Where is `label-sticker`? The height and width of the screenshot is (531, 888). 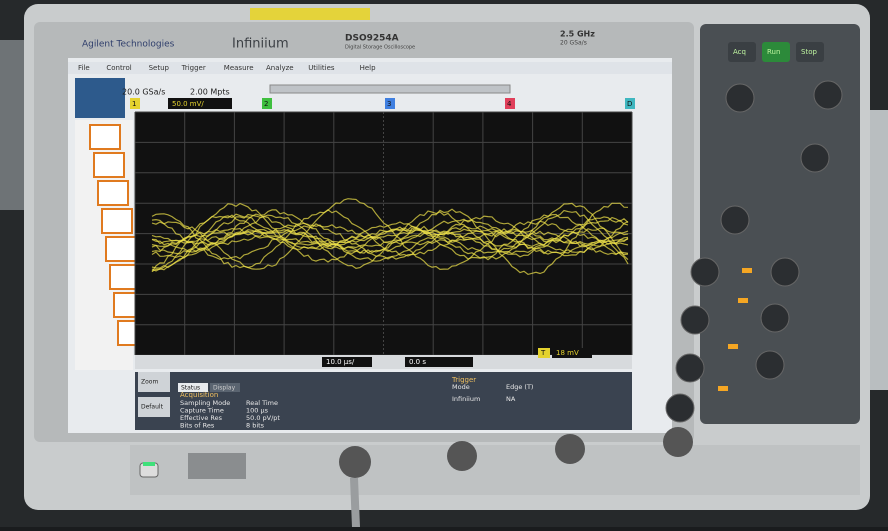 label-sticker is located at coordinates (310, 14).